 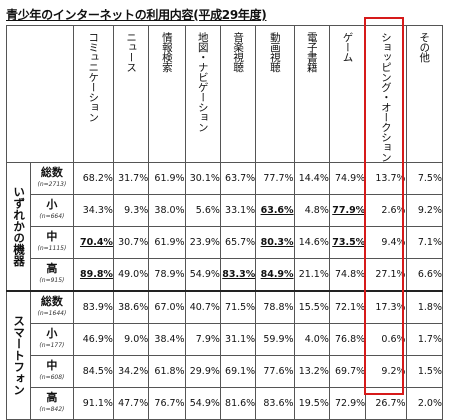 What do you see at coordinates (347, 307) in the screenshot?
I see `value-cell: 72.1%` at bounding box center [347, 307].